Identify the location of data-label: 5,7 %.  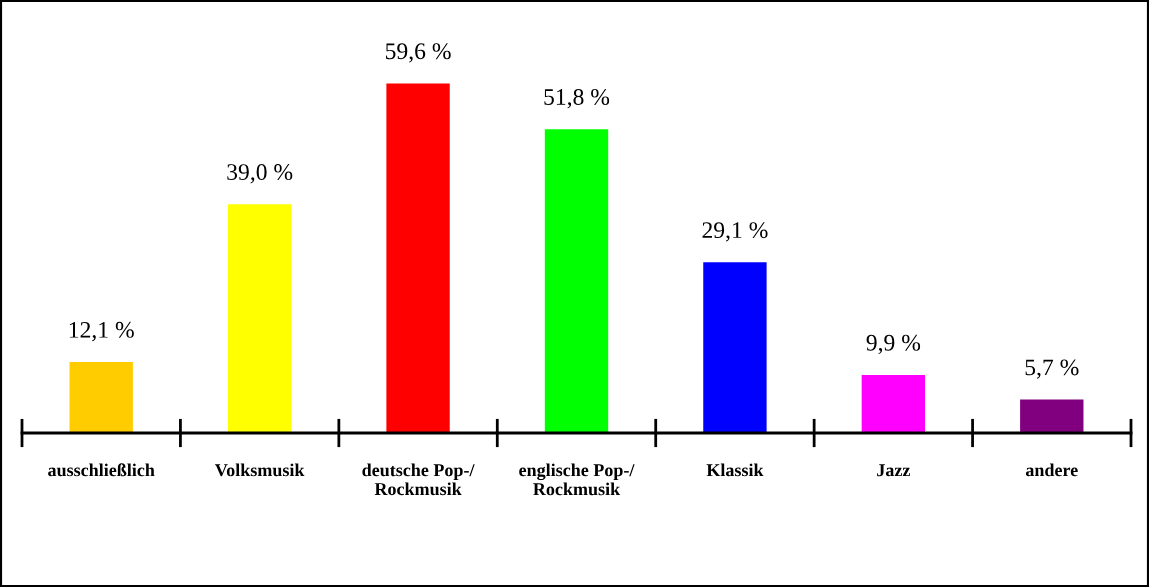
(1052, 369).